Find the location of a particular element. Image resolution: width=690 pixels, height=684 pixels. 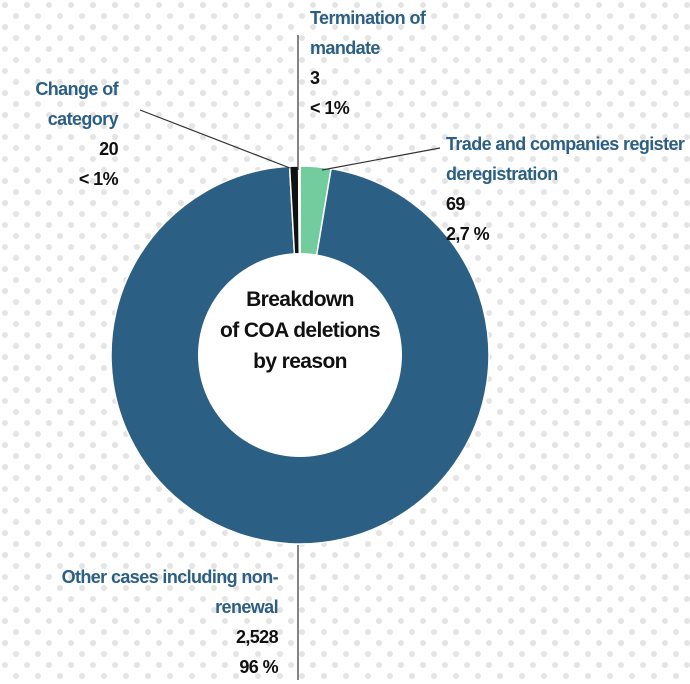

category-label: Termination of mandate is located at coordinates (368, 33).